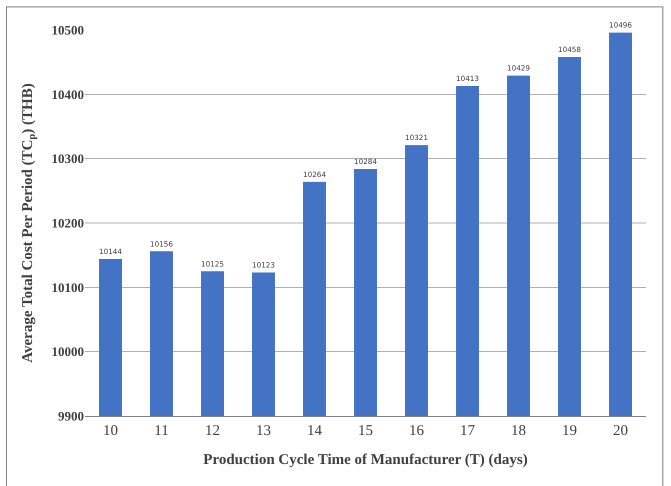 This screenshot has width=671, height=486. I want to click on y-tick-label: 9900, so click(71, 416).